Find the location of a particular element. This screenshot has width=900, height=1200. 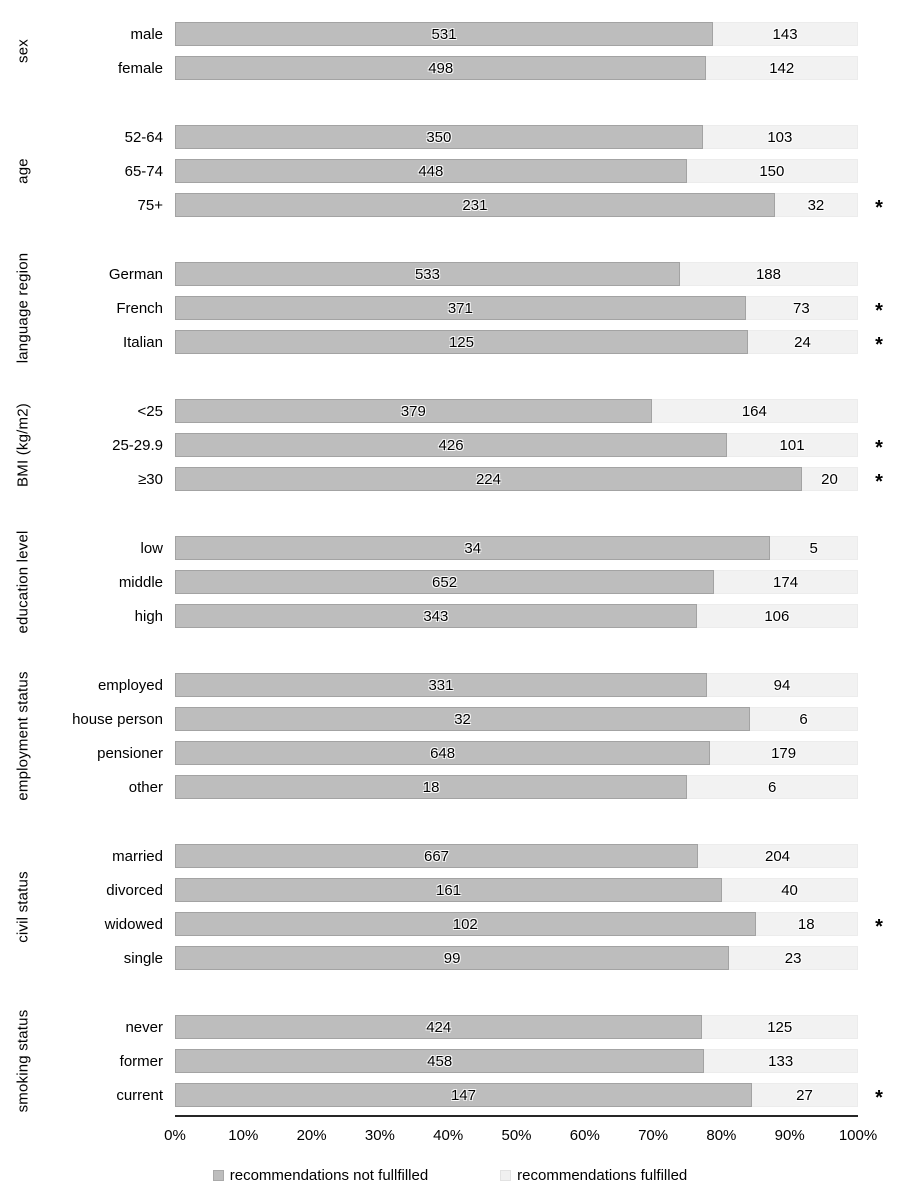

row-label-75: 75+ is located at coordinates (150, 205).